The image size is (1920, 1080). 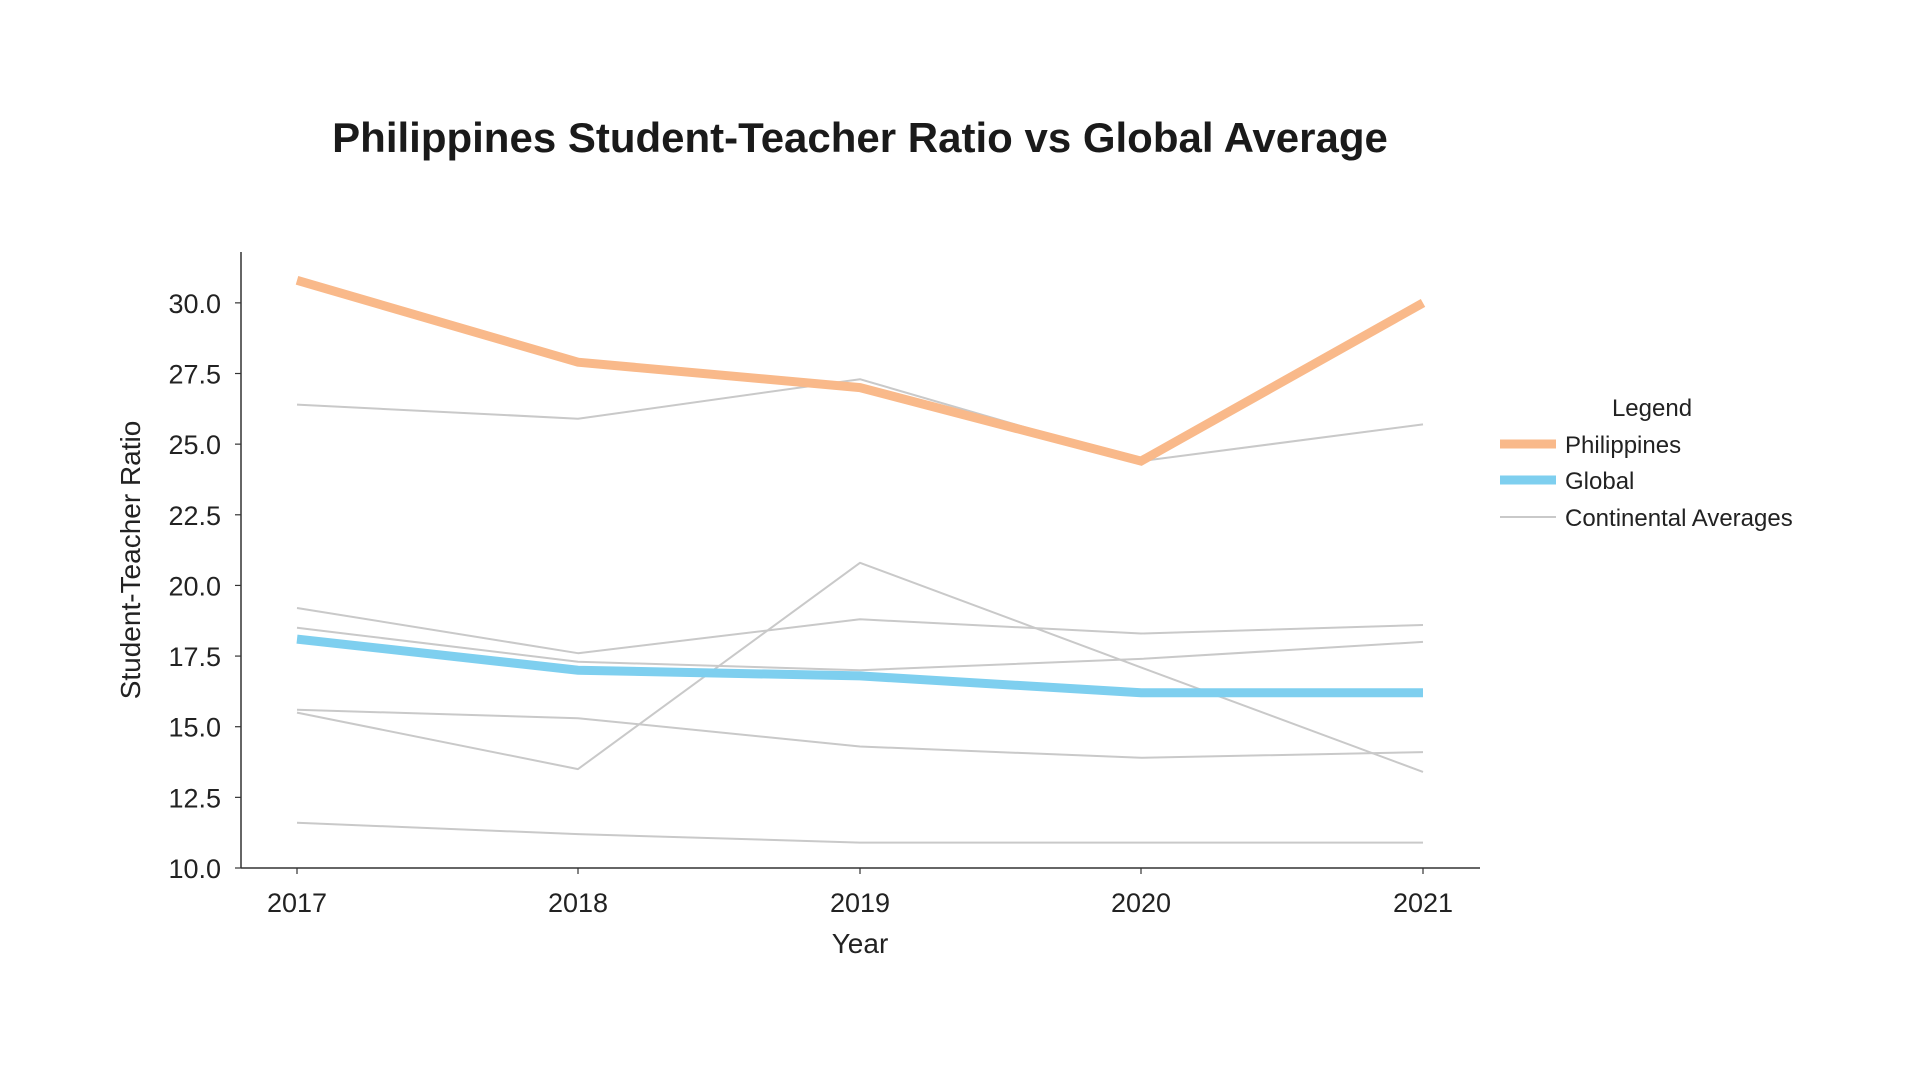 I want to click on x-axis-ticks: 2017 2018 2019 2020 2021, so click(x=860, y=893).